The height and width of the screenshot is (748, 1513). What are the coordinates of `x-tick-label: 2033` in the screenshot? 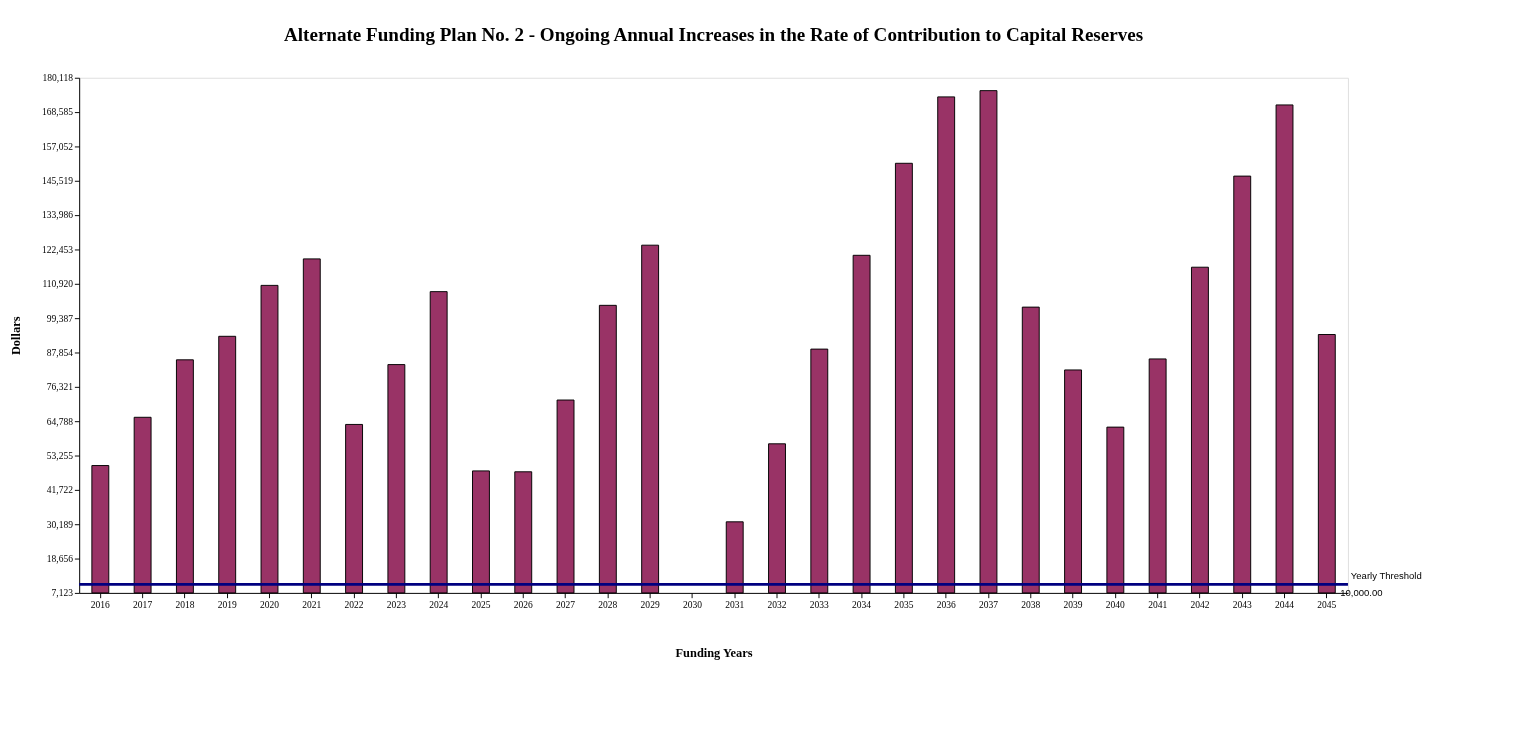 It's located at (819, 604).